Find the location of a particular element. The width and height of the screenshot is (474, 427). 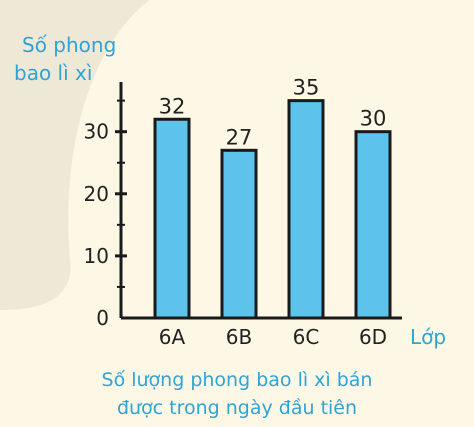

bar-6A is located at coordinates (172, 218).